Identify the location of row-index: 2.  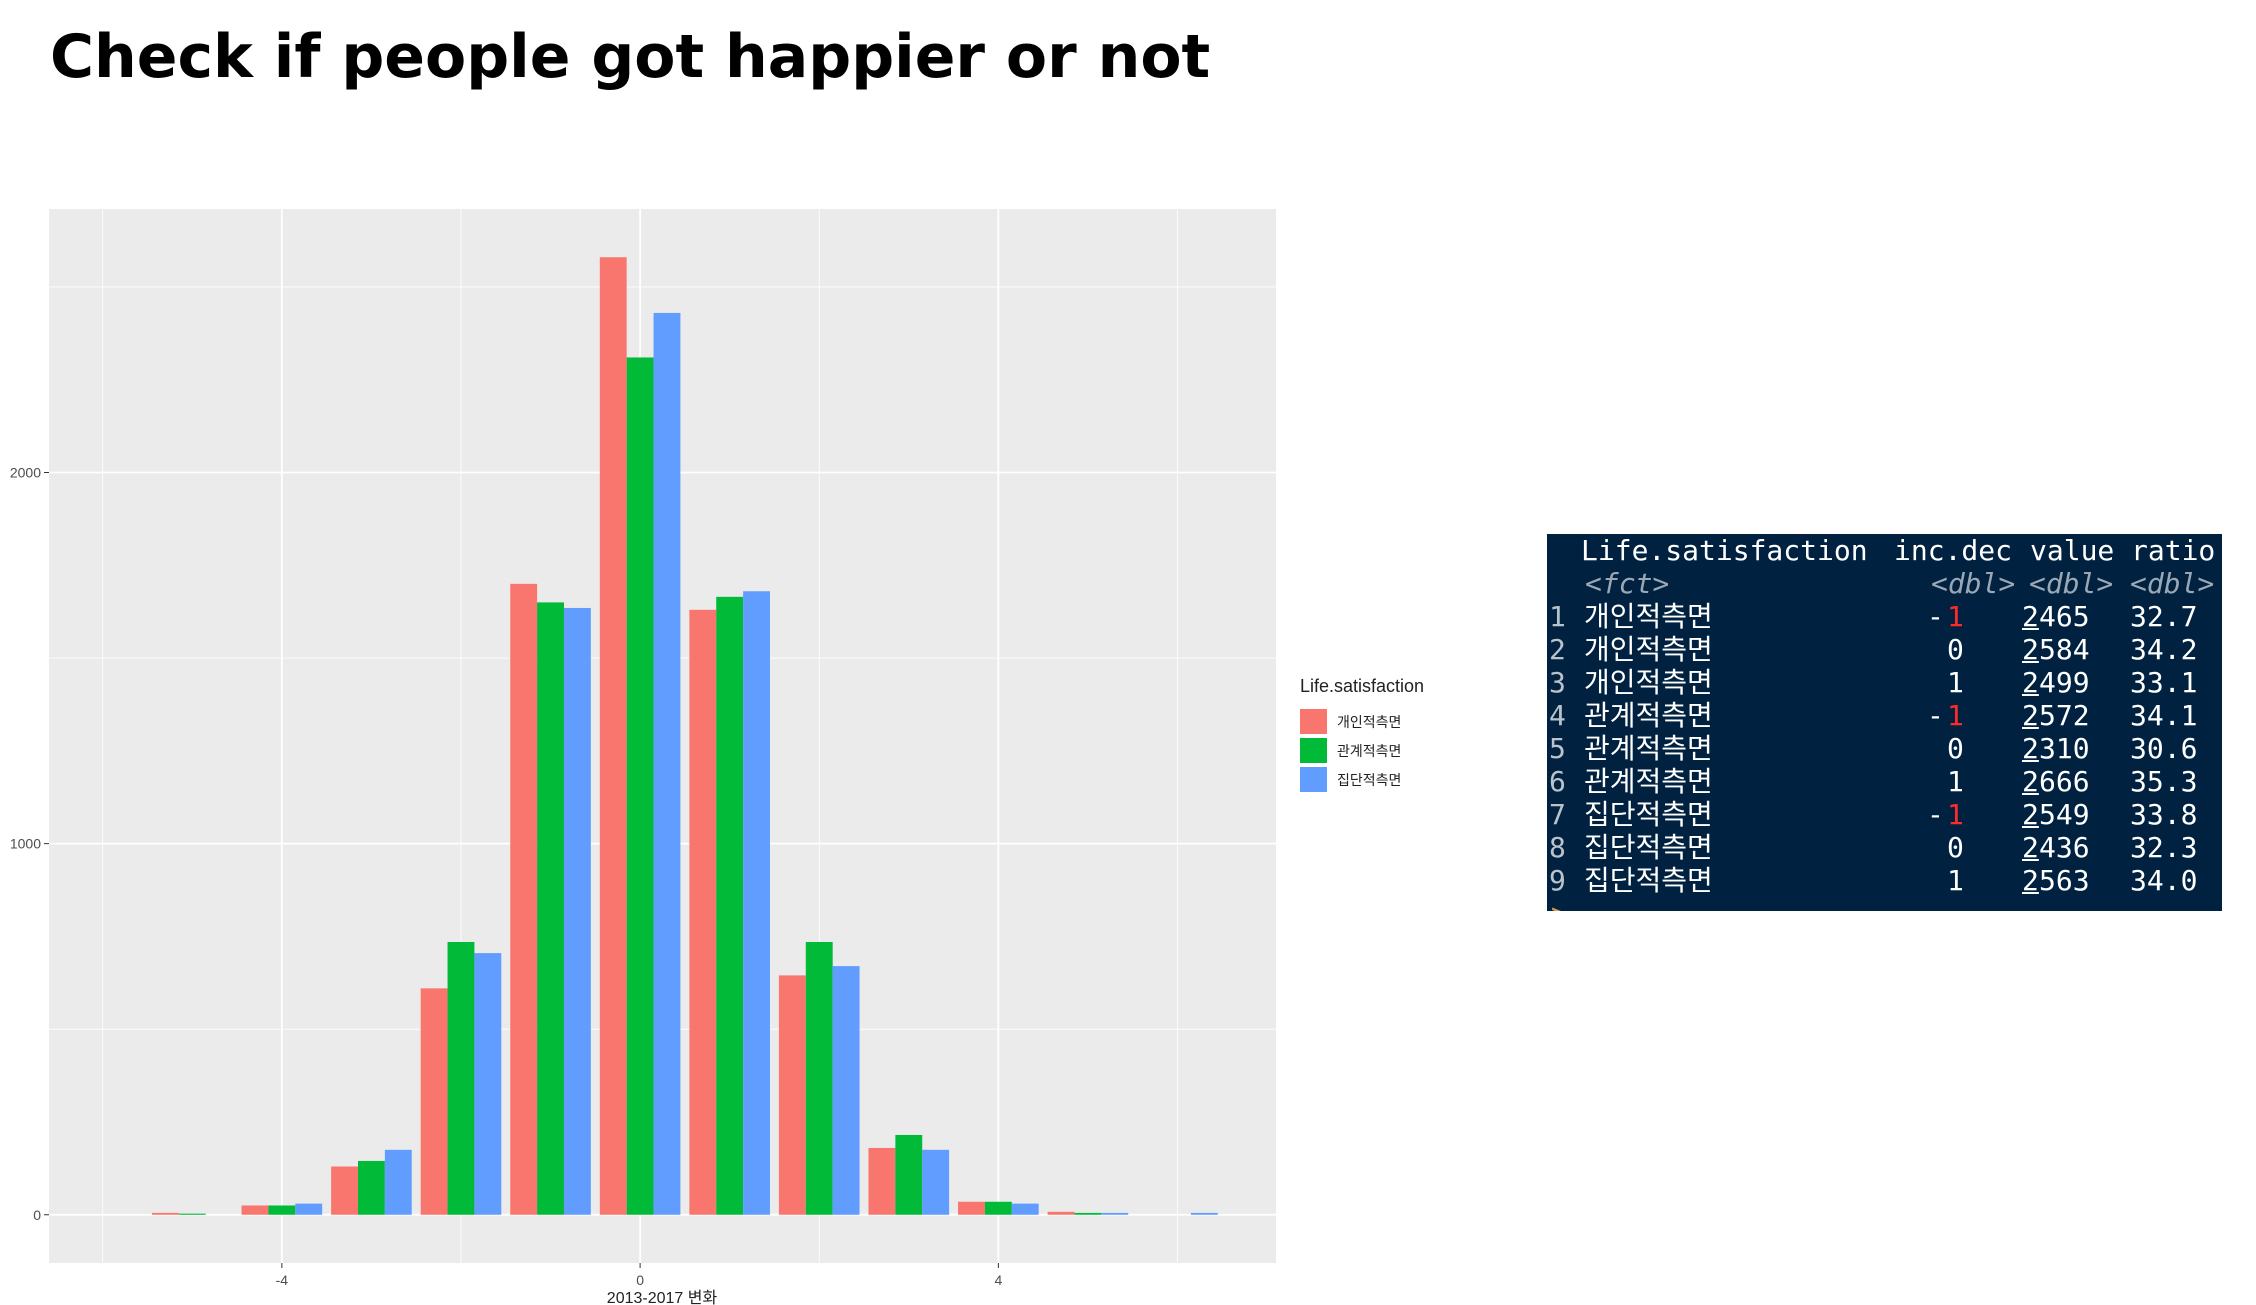
(1557, 649).